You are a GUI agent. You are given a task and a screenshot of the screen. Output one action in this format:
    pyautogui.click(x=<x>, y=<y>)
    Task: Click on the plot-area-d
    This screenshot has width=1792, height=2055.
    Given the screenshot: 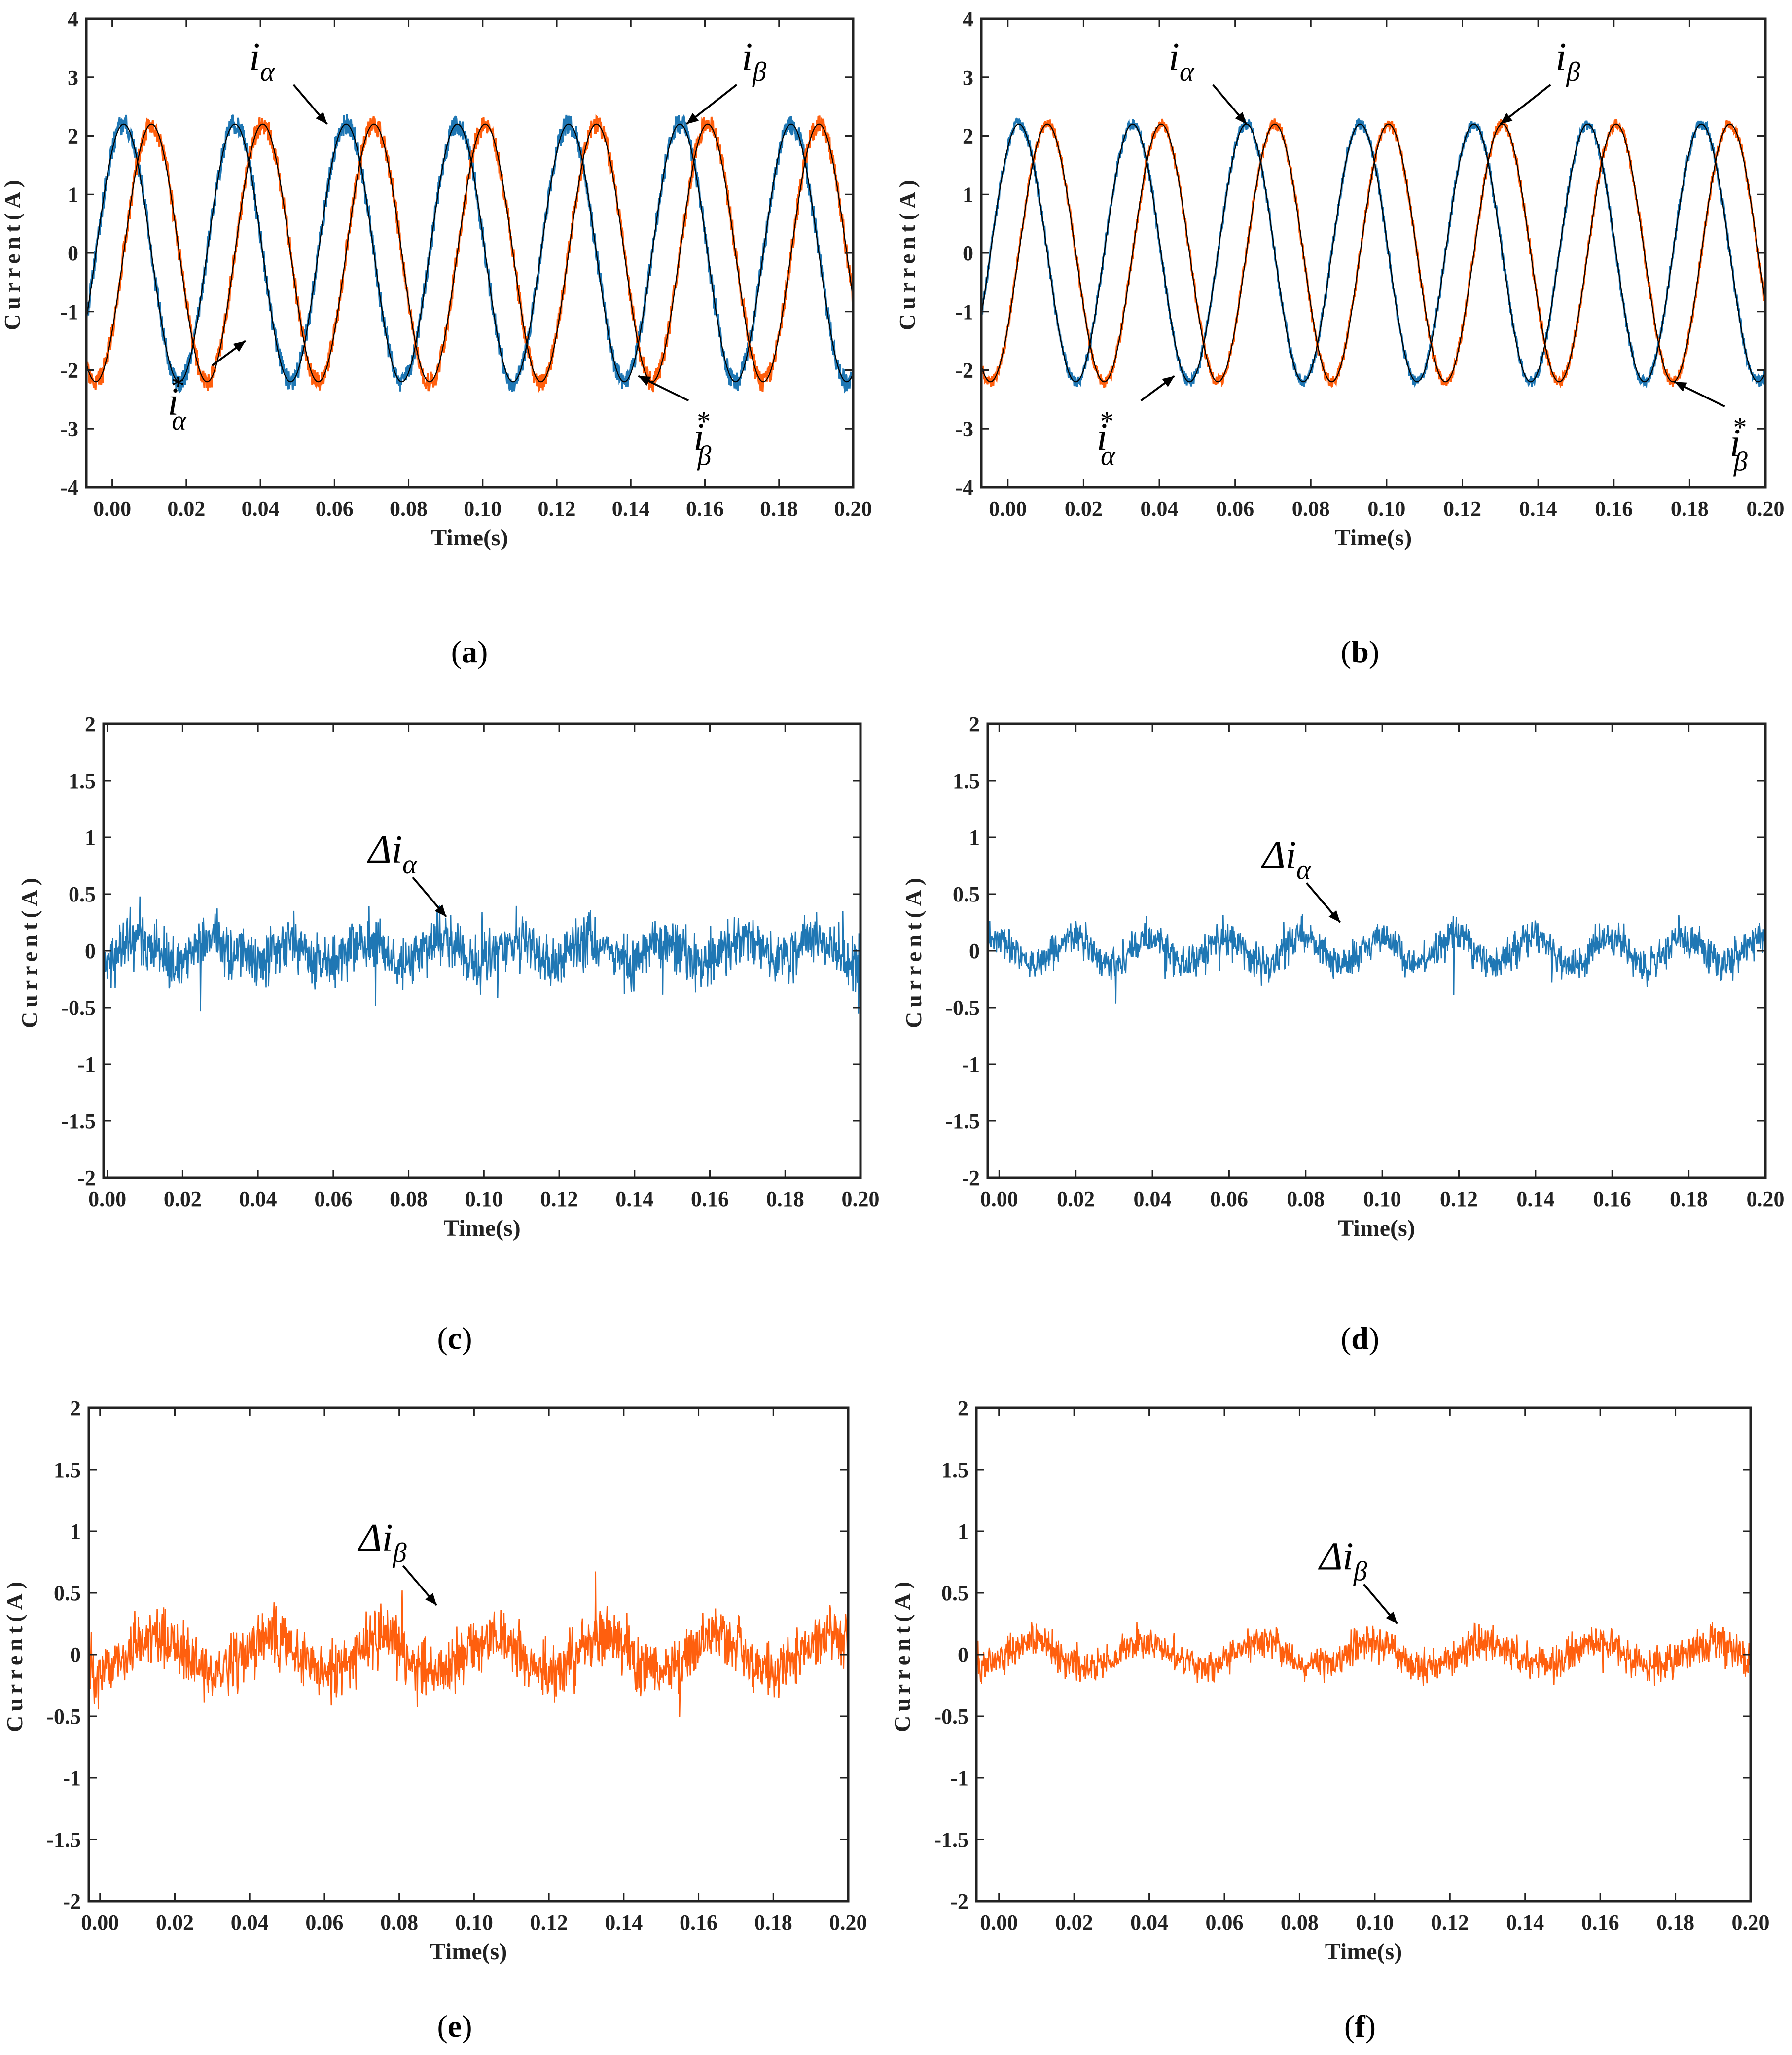 What is the action you would take?
    pyautogui.click(x=1376, y=959)
    